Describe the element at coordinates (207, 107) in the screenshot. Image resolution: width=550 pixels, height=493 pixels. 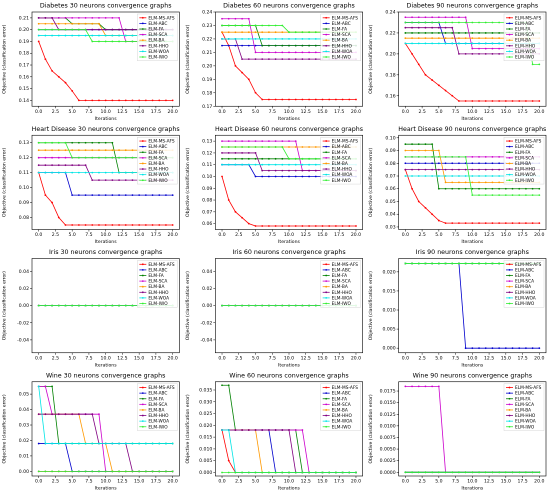
I see `y-tick-label: 0.17` at that location.